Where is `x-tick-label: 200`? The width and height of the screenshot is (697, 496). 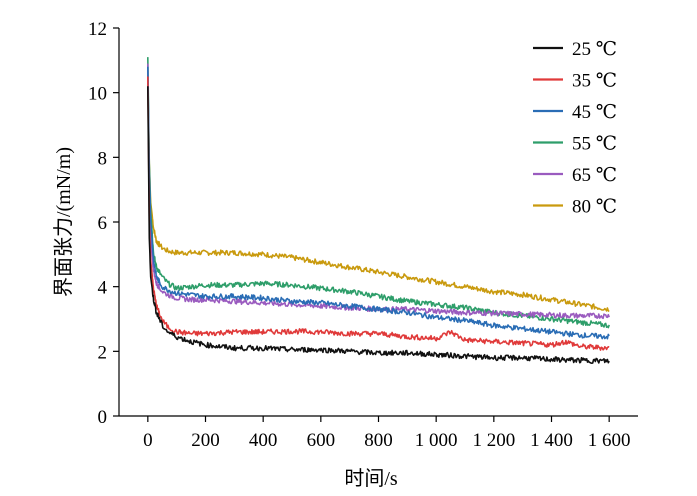
x-tick-label: 200 is located at coordinates (205, 440).